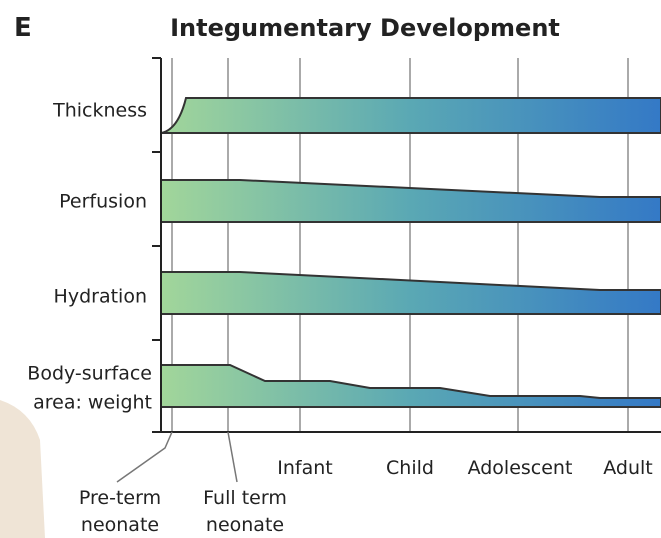 The width and height of the screenshot is (661, 538). Describe the element at coordinates (520, 468) in the screenshot. I see `stage-label: Adolescent` at that location.